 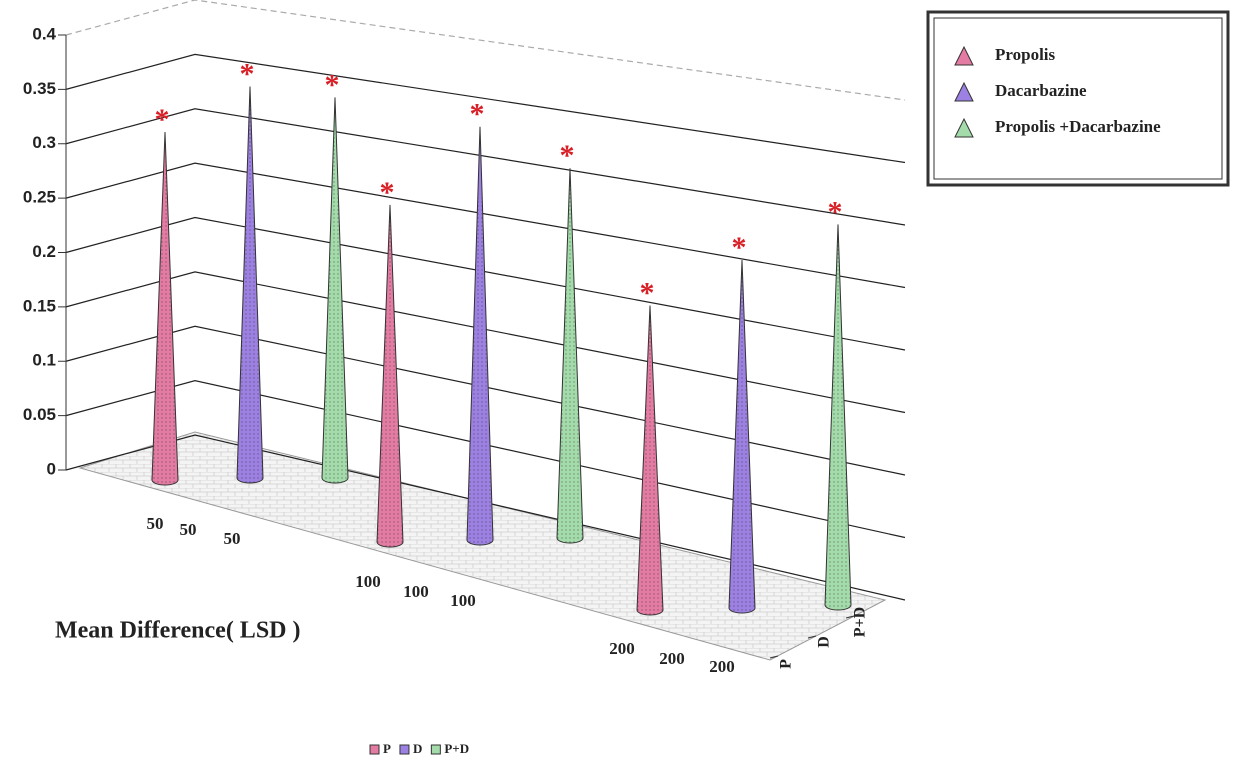 I want to click on legend-box-inner, so click(x=1078, y=98).